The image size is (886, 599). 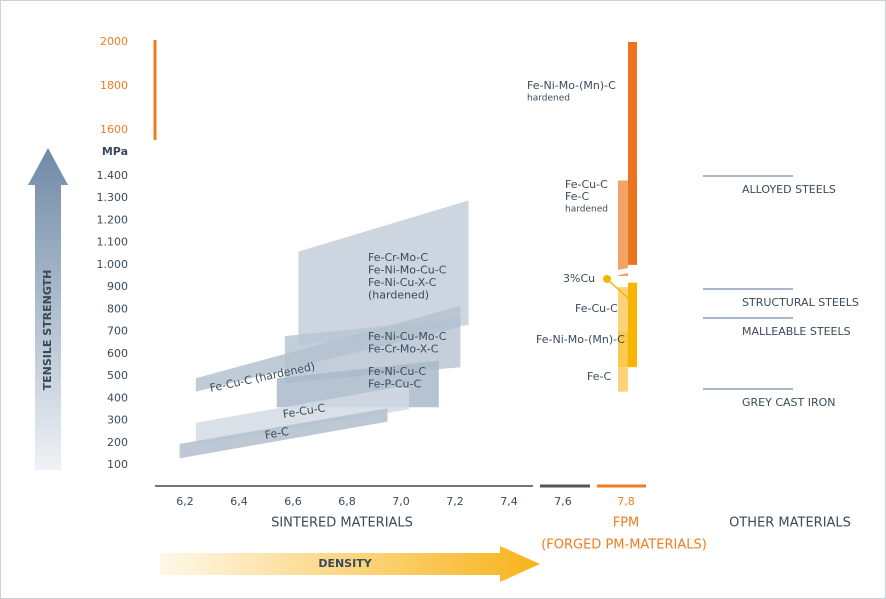 What do you see at coordinates (398, 295) in the screenshot?
I see `region-label: (hardened)` at bounding box center [398, 295].